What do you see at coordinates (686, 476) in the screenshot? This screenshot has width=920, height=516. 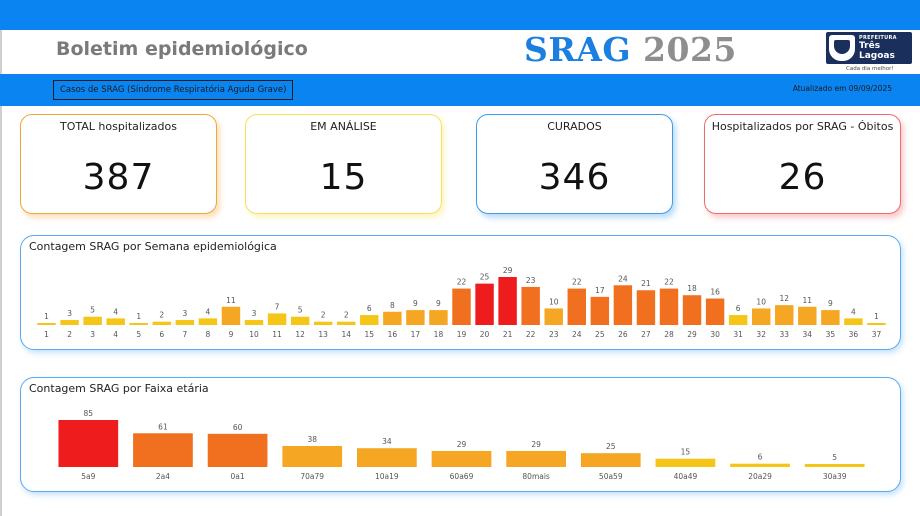 I see `bar-category-label: 40a49` at bounding box center [686, 476].